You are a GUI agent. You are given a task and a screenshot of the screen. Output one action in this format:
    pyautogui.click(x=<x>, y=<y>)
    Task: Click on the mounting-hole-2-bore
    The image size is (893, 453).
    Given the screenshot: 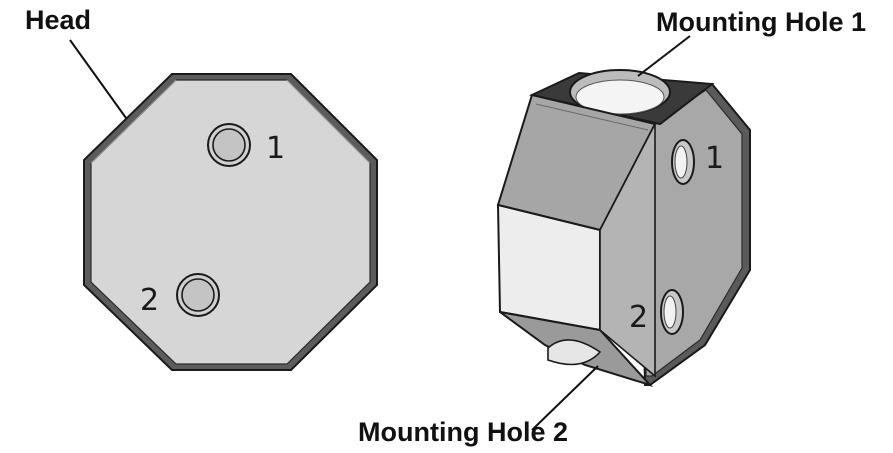 What is the action you would take?
    pyautogui.click(x=574, y=352)
    